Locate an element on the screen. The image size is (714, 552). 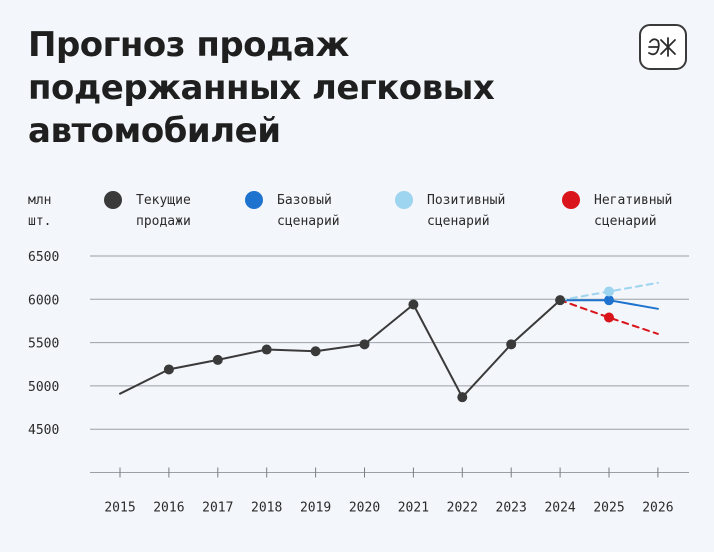
legend-label-positive-scenario: Позитивный сценарий is located at coordinates (466, 211).